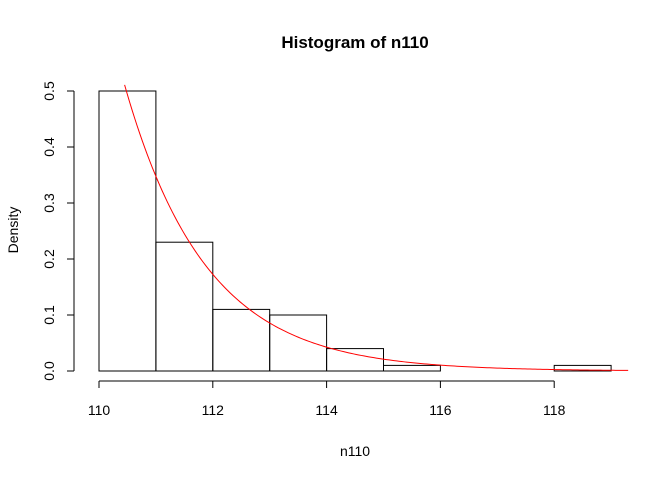 This screenshot has width=672, height=480. I want to click on y-axis: 0.0 0.1 0.2 0.3 0.4 0.5, so click(58, 231).